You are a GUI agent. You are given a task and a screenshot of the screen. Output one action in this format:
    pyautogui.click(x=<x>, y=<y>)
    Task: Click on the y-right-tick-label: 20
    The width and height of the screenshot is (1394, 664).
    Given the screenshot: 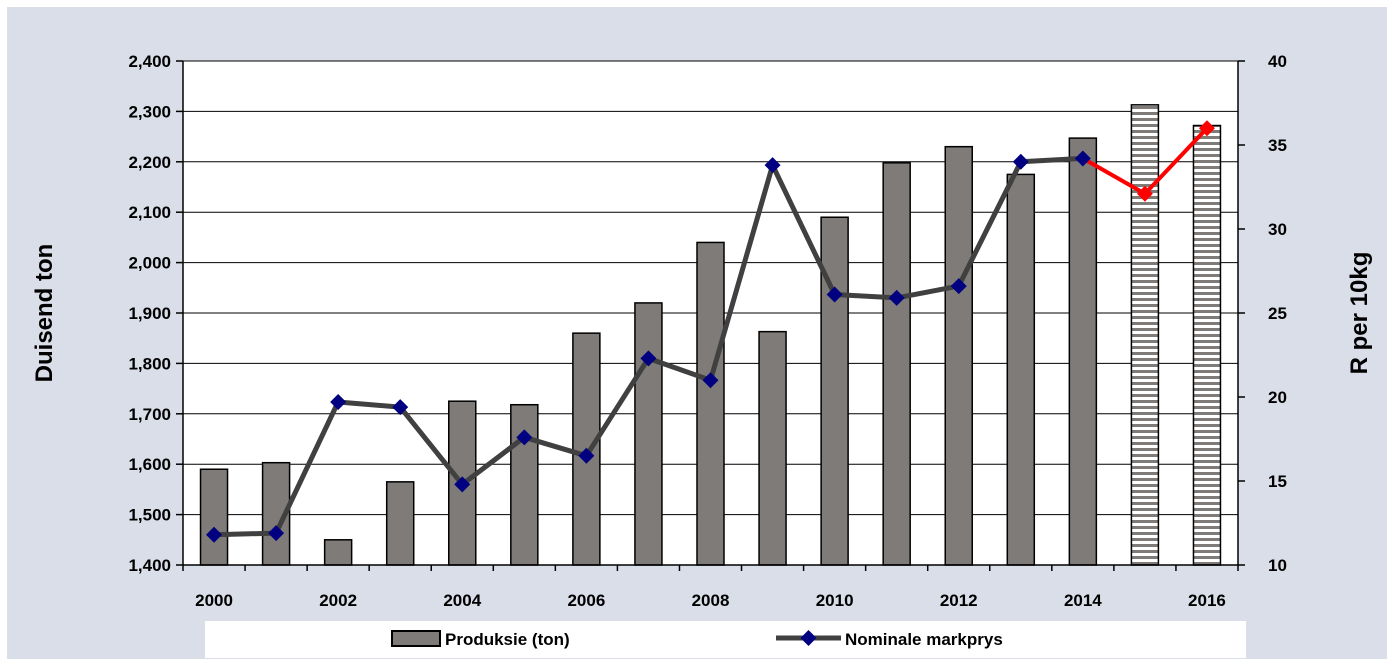 What is the action you would take?
    pyautogui.click(x=1277, y=397)
    